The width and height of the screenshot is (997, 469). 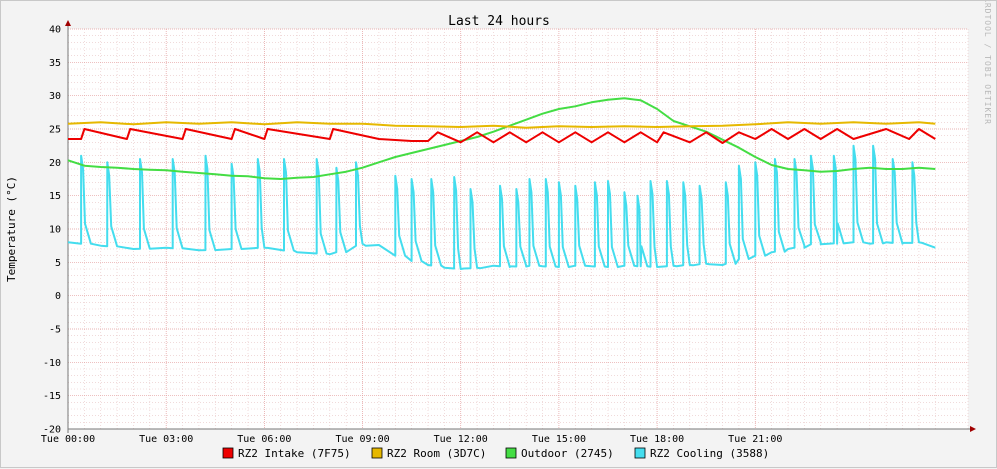 What do you see at coordinates (55, 63) in the screenshot?
I see `y-tick-label: 35` at bounding box center [55, 63].